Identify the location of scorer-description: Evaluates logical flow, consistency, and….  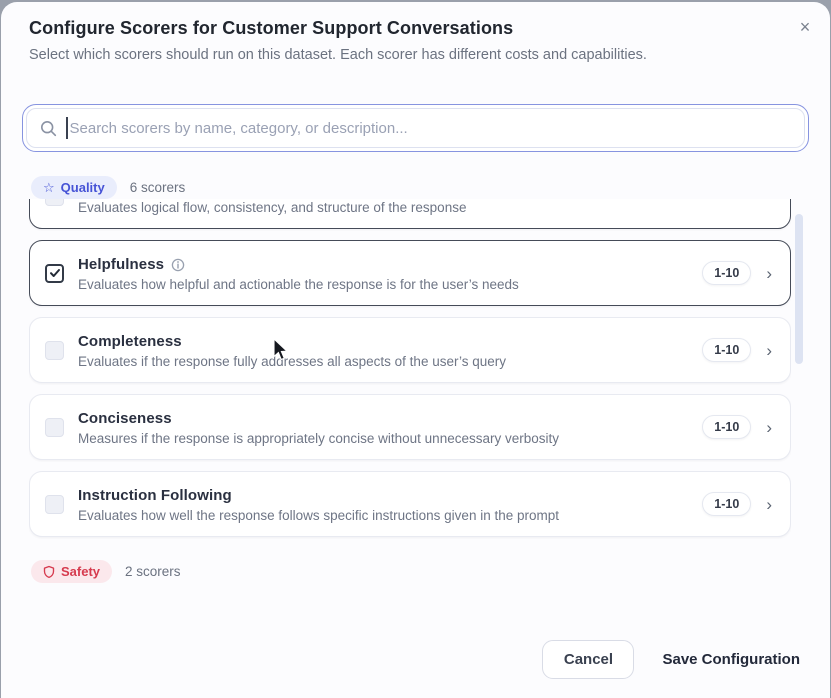
(272, 207).